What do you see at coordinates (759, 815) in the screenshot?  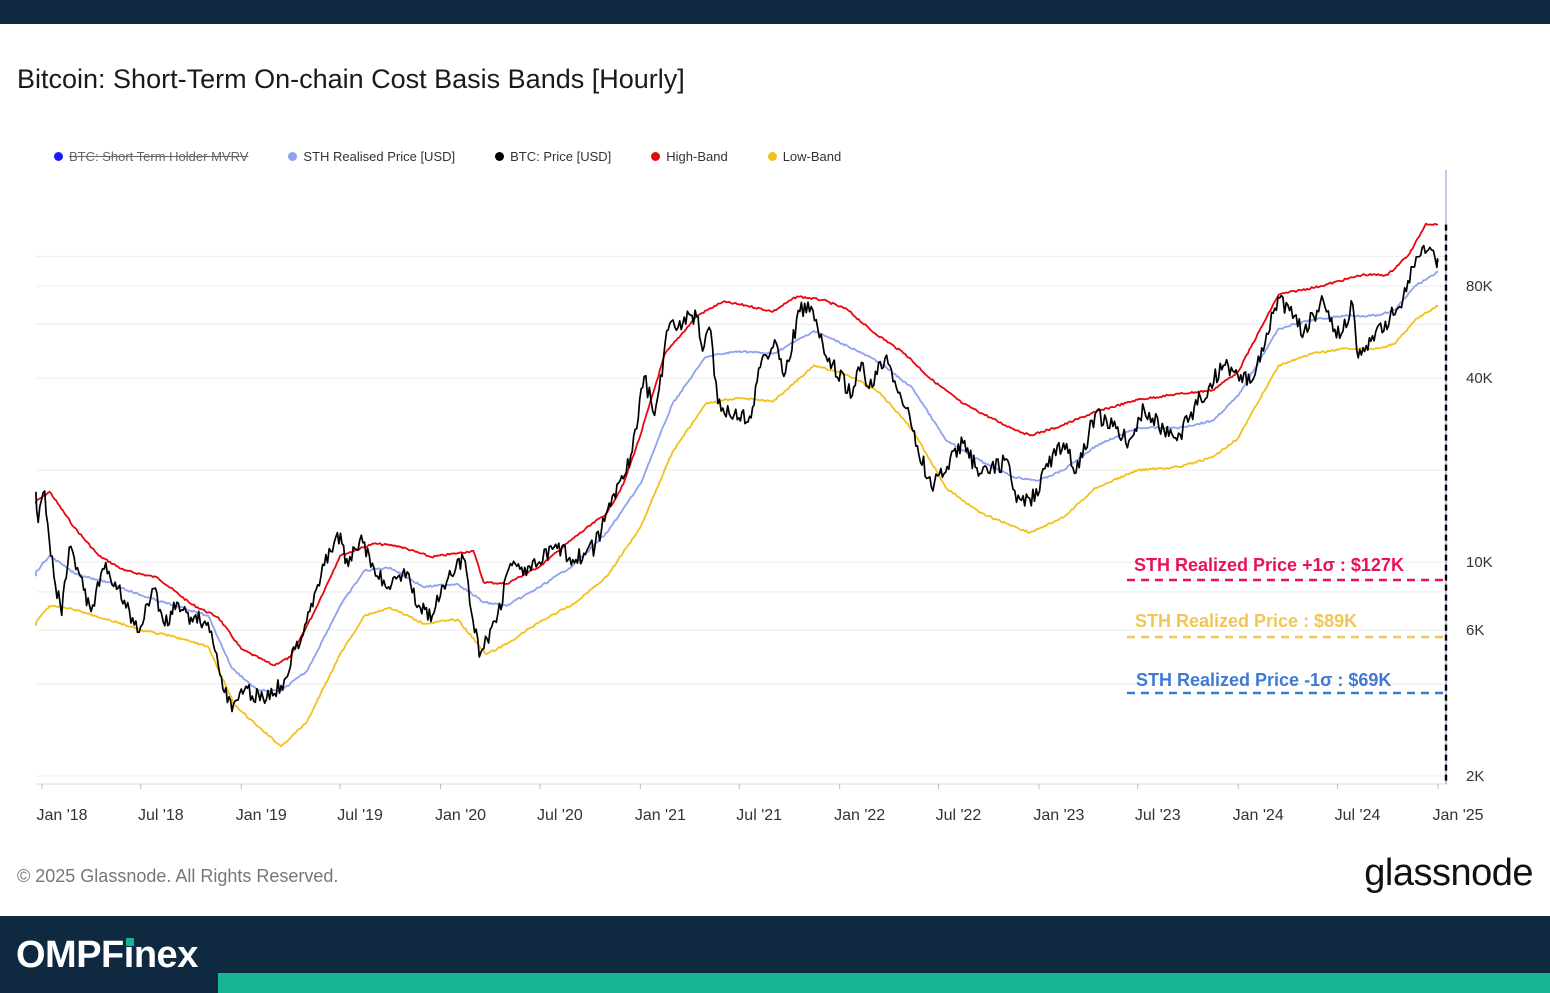 I see `x-tick-label: Jul '21` at bounding box center [759, 815].